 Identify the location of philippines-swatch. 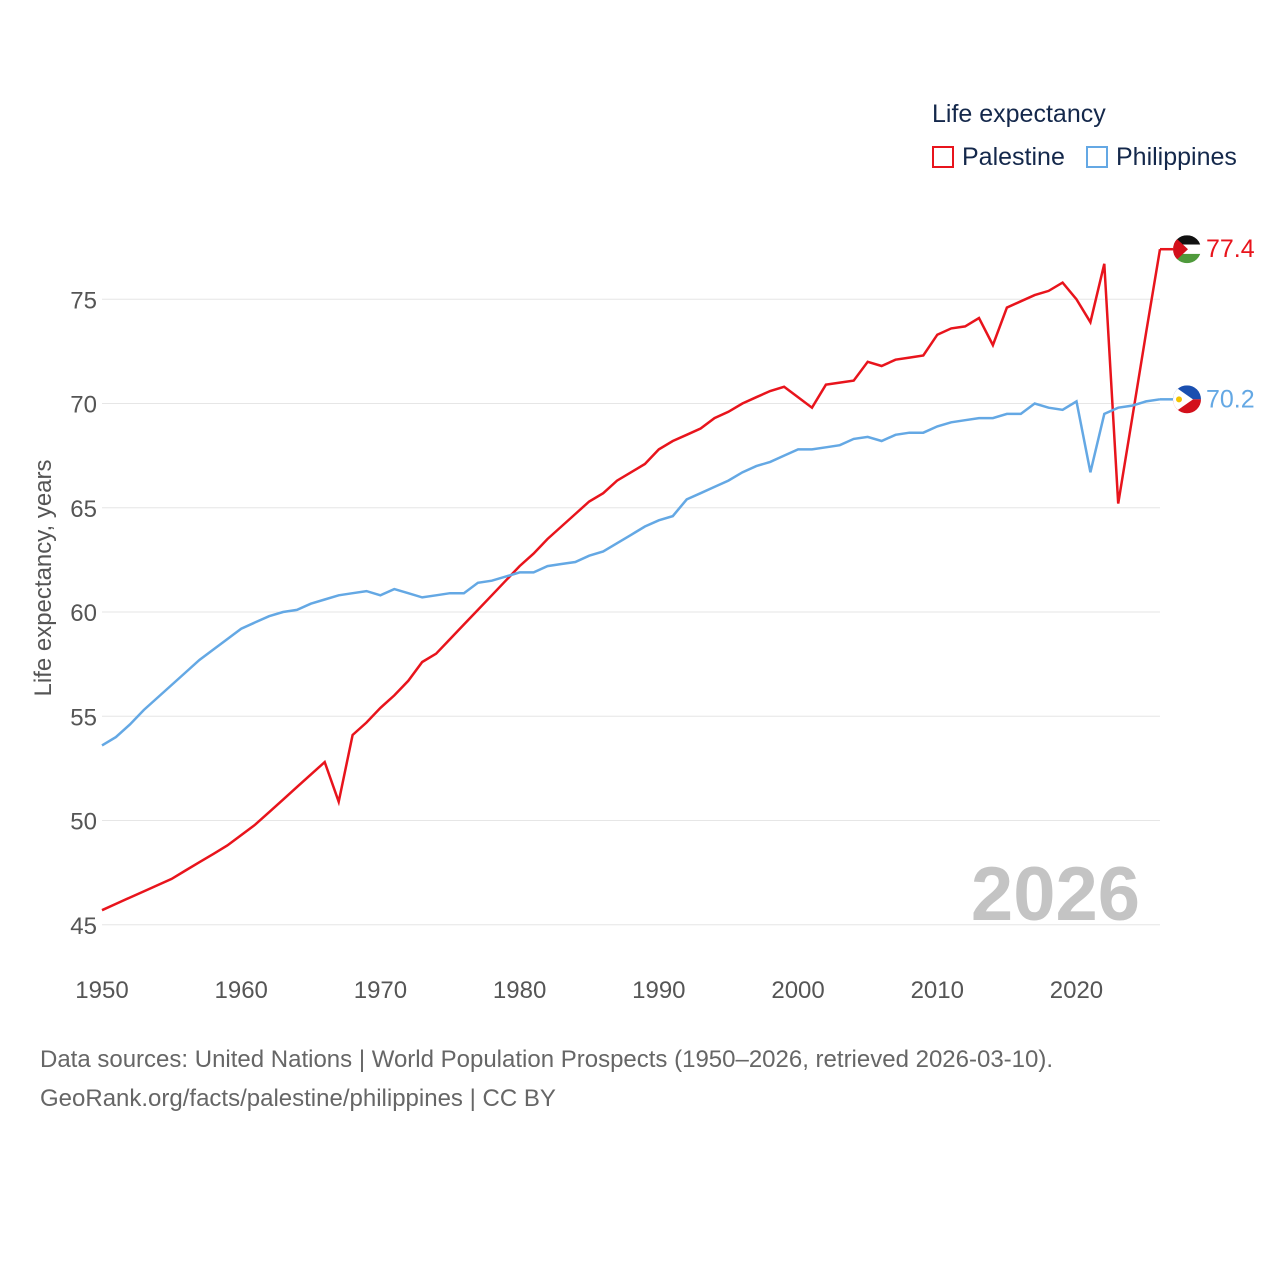
(1097, 157).